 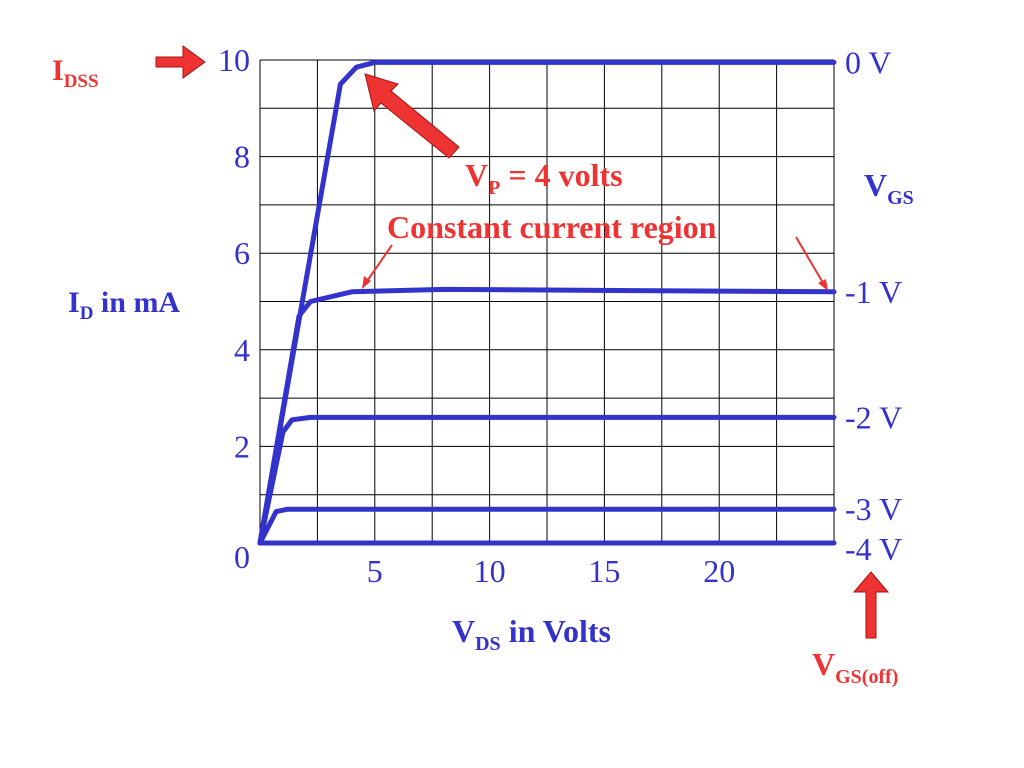 What do you see at coordinates (531, 634) in the screenshot?
I see `vds-axis-label: VDS in Volts` at bounding box center [531, 634].